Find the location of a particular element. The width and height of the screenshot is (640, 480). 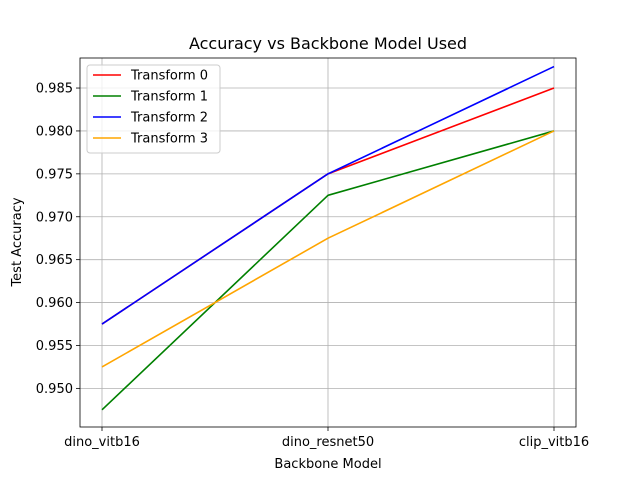

chart-title: Accuracy vs Backbone Model Used is located at coordinates (328, 43).